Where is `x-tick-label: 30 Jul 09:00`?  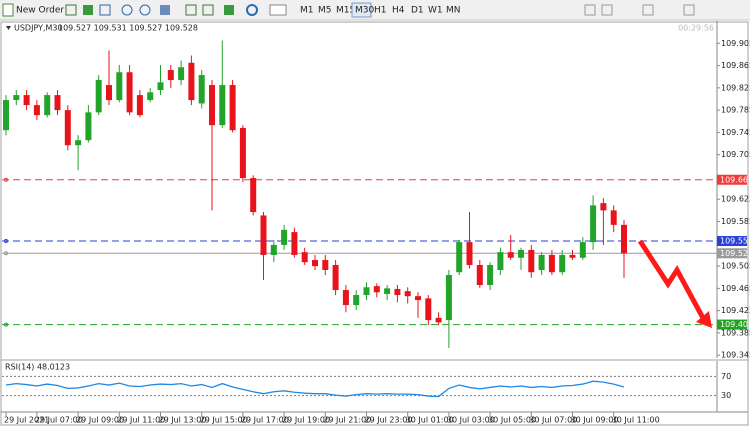
x-tick-label: 30 Jul 09:00 is located at coordinates (595, 420).